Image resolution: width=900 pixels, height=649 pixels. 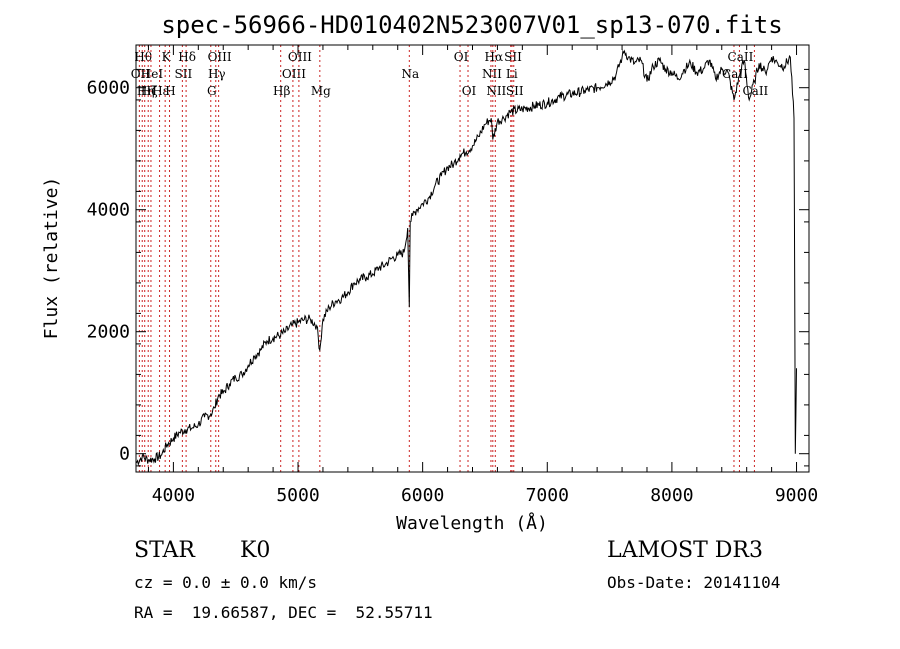 I want to click on marker-label: Na, so click(x=410, y=74).